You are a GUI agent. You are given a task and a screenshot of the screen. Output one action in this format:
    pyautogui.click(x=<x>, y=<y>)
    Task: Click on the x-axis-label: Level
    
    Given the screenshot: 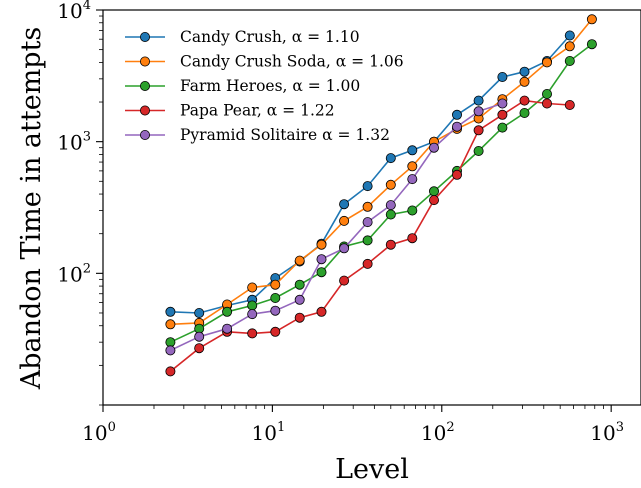 What is the action you would take?
    pyautogui.click(x=372, y=469)
    